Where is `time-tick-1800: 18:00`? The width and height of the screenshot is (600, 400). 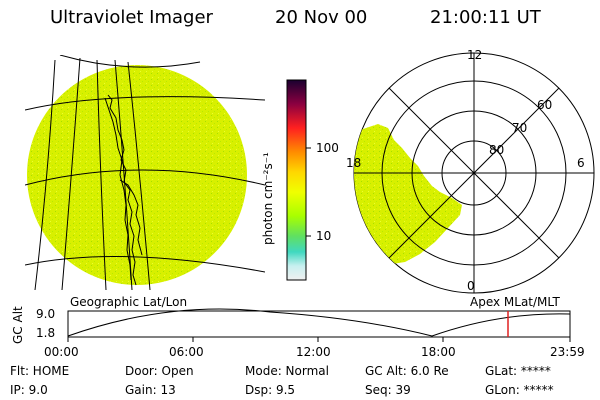
time-tick-1800: 18:00 is located at coordinates (438, 352).